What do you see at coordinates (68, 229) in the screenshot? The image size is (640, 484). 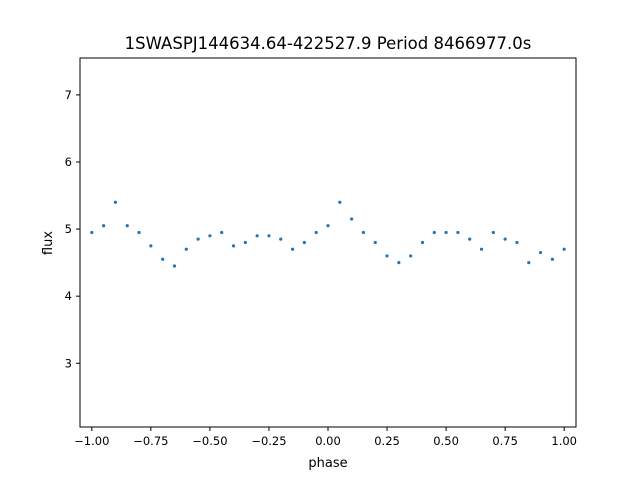 I see `y-tick-label: 5` at bounding box center [68, 229].